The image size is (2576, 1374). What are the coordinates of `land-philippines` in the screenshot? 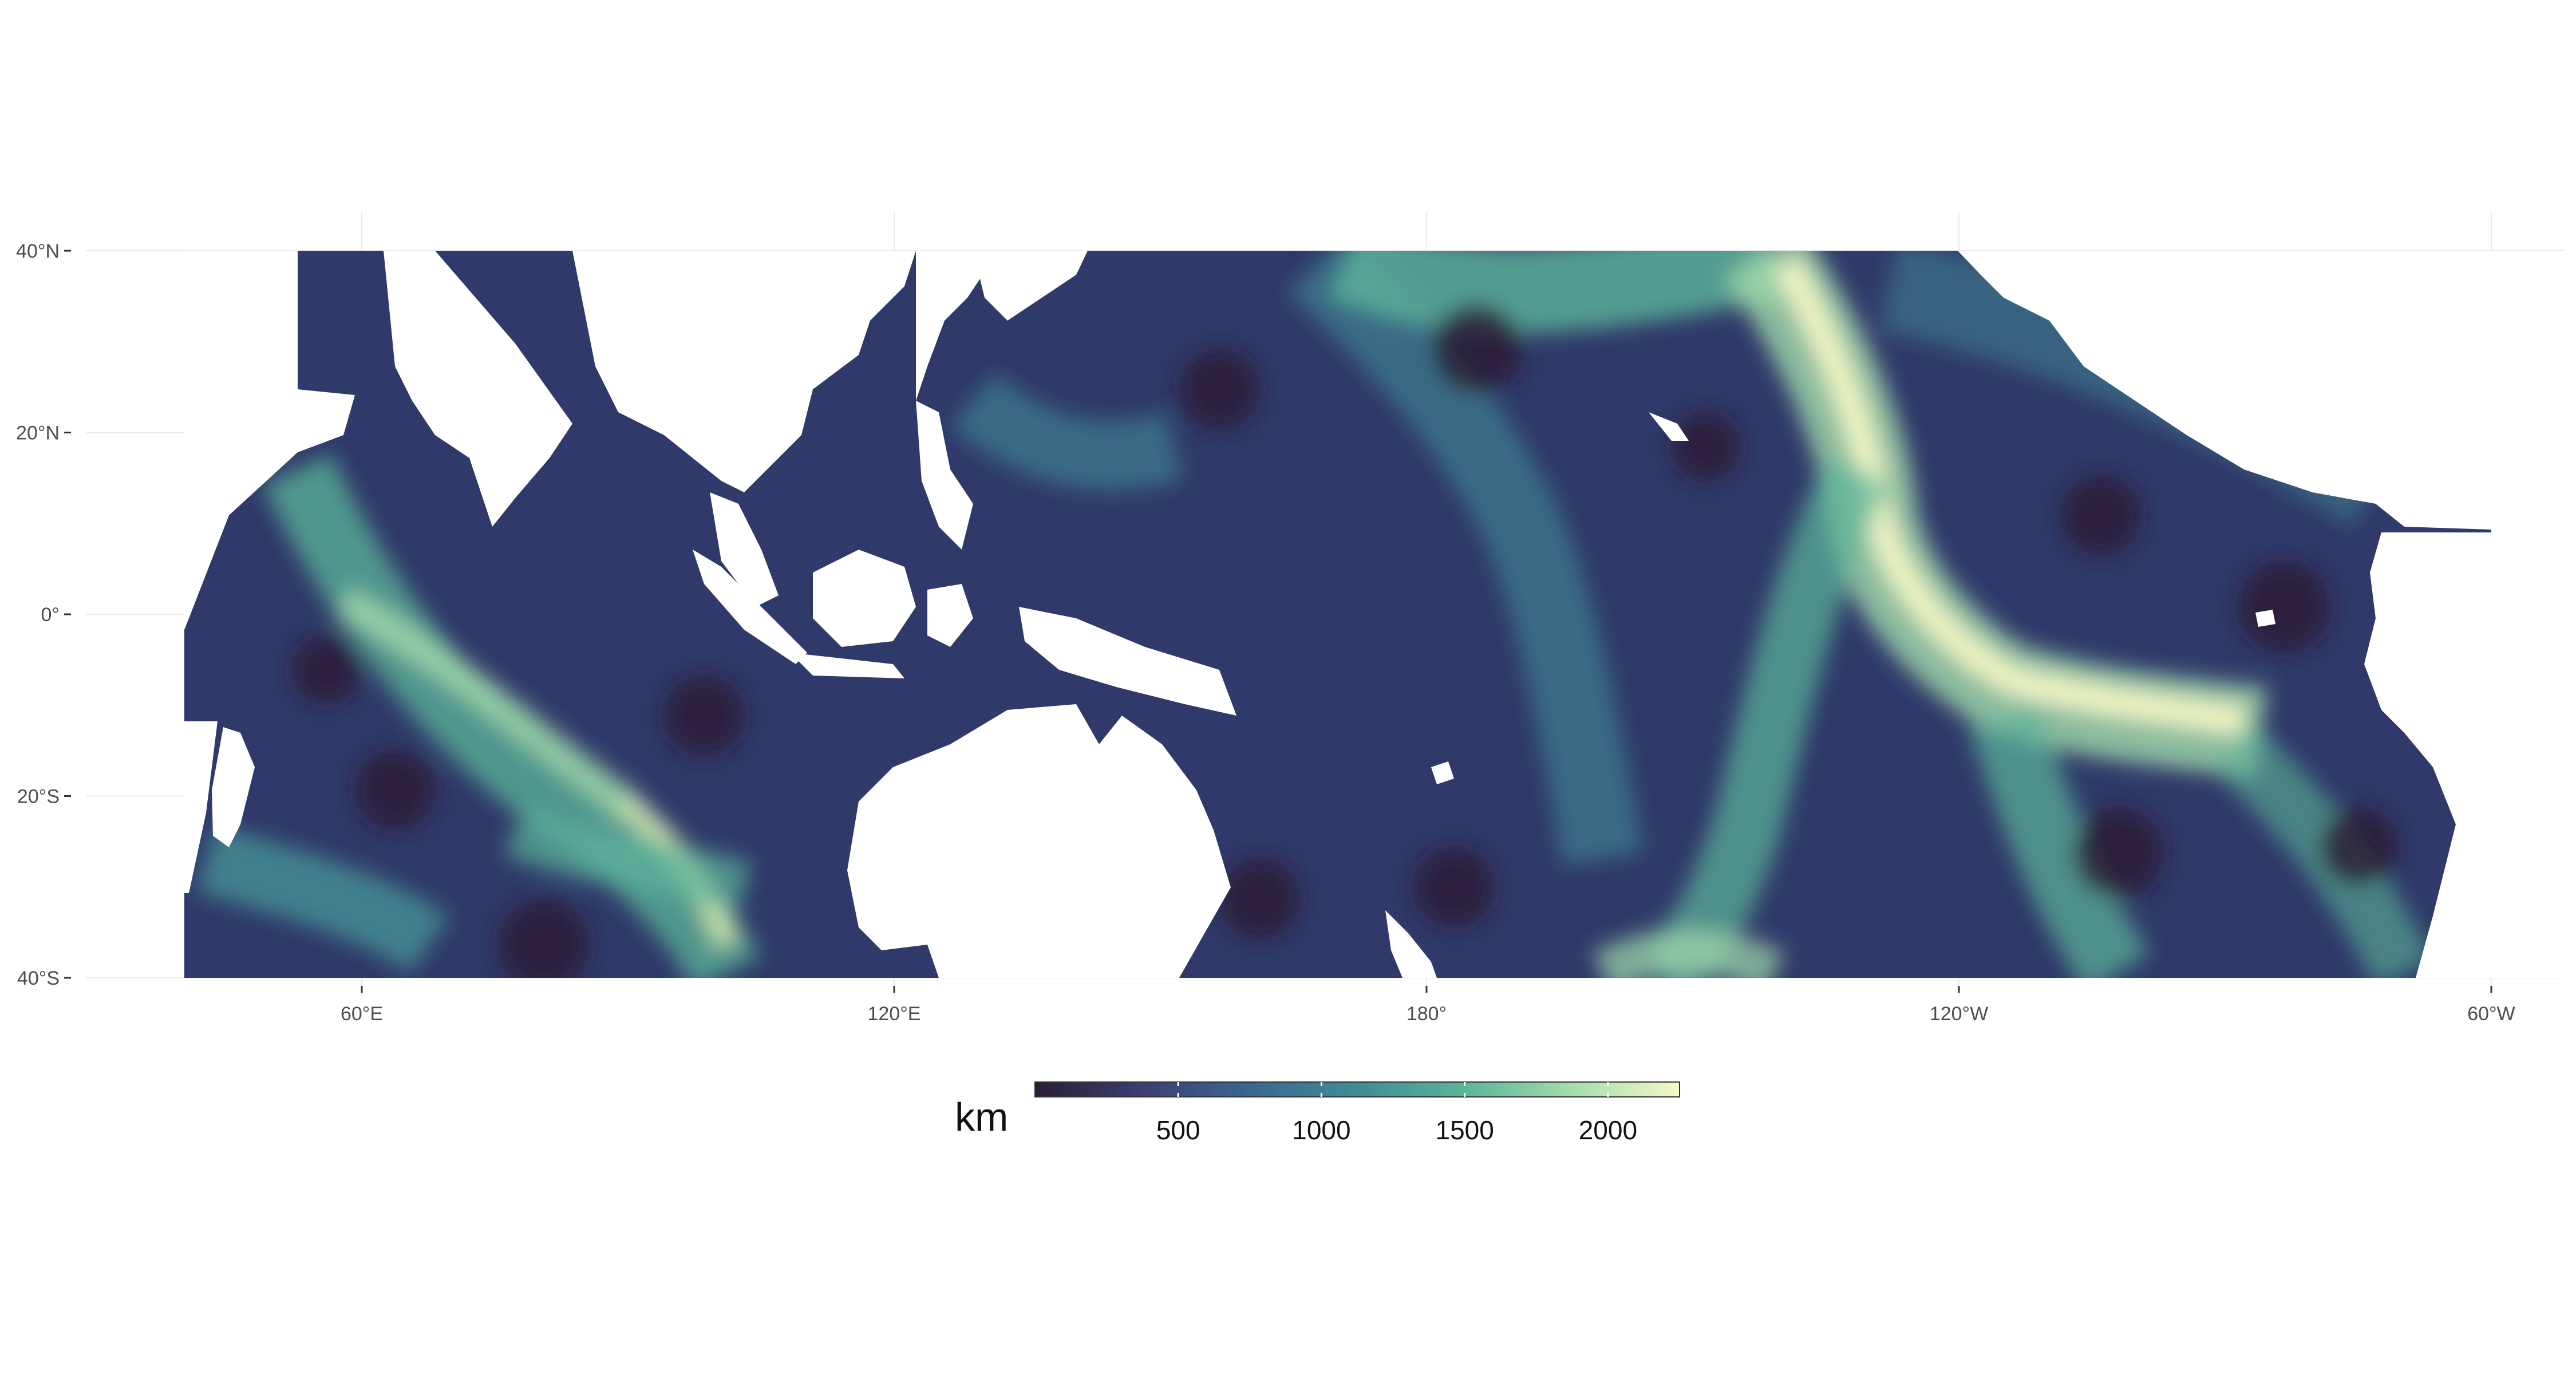 It's located at (944, 475).